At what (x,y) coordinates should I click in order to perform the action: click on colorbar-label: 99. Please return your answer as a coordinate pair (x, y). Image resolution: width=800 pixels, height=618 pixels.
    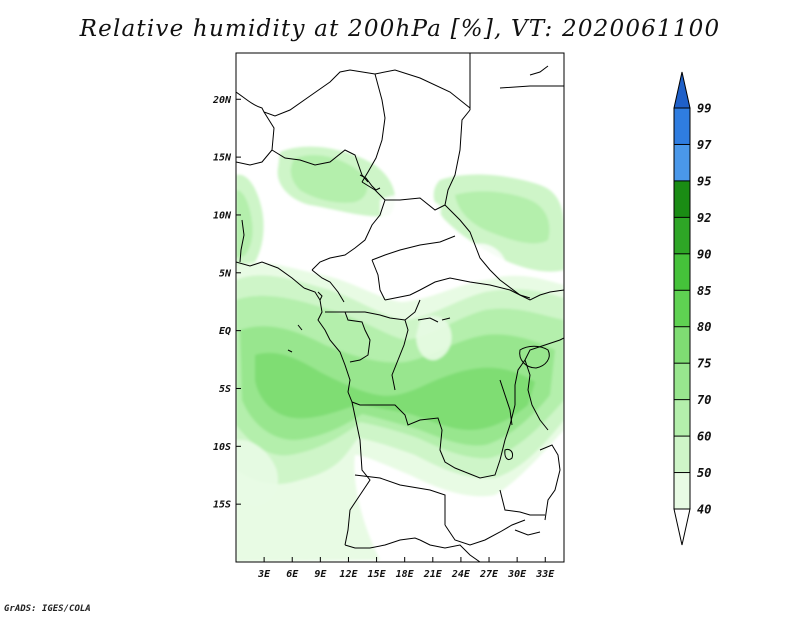
    Looking at the image, I should click on (704, 109).